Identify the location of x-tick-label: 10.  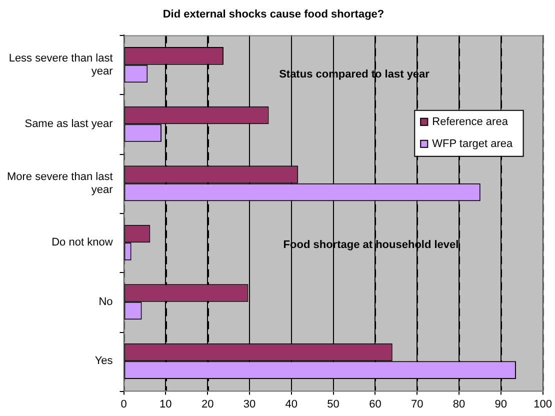
(166, 404).